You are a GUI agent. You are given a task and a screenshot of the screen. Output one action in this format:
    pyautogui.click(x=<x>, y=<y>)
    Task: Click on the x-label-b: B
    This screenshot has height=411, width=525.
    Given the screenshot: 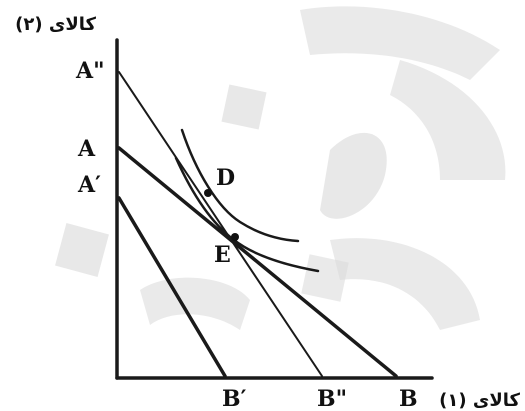 What is the action you would take?
    pyautogui.click(x=408, y=398)
    